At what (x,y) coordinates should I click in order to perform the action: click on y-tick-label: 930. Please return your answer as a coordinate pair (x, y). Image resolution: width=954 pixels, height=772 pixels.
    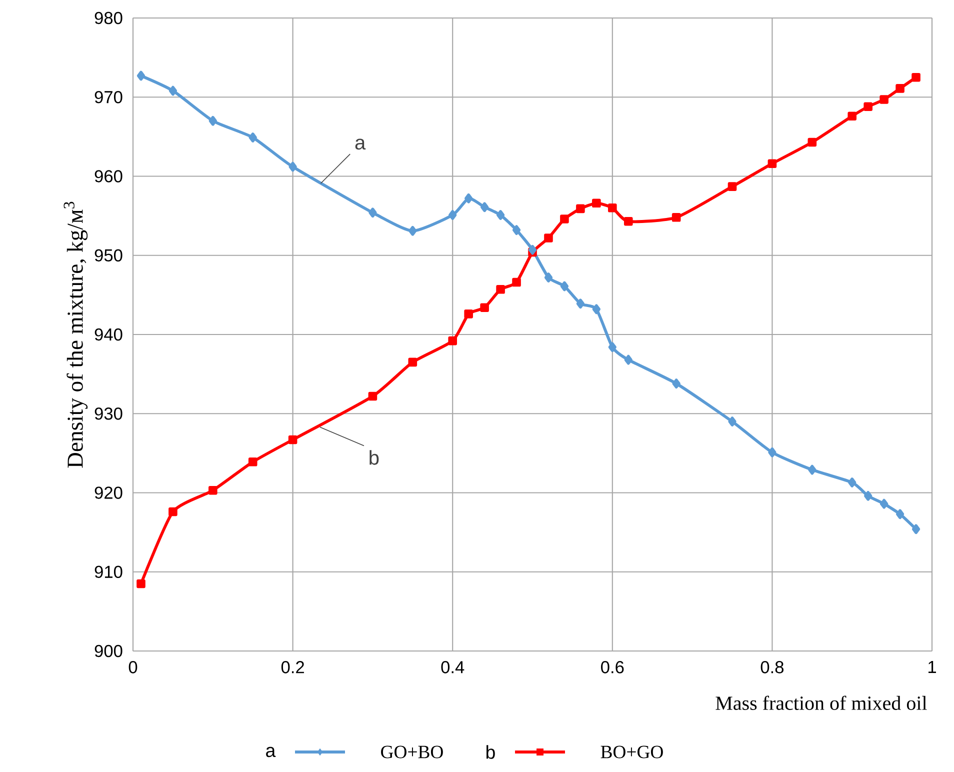
    Looking at the image, I should click on (108, 413).